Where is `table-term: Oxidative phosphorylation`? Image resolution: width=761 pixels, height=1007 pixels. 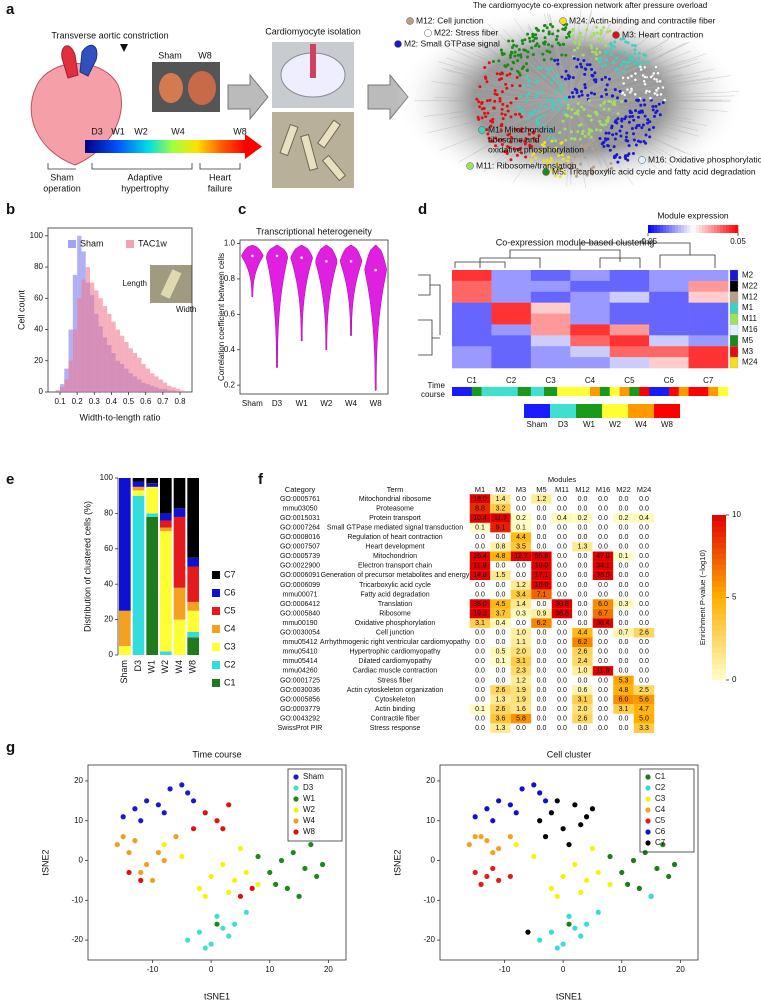
table-term: Oxidative phosphorylation is located at coordinates (395, 623).